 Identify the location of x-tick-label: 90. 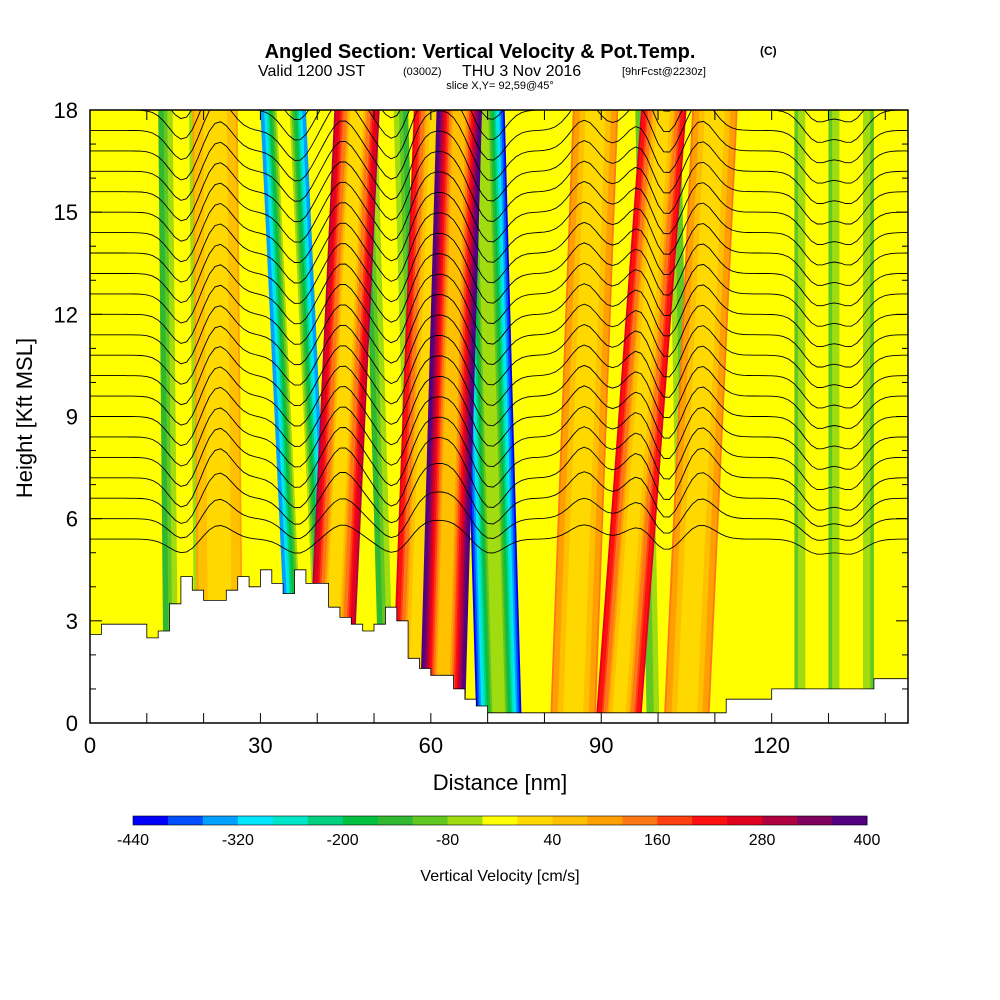
(601, 745).